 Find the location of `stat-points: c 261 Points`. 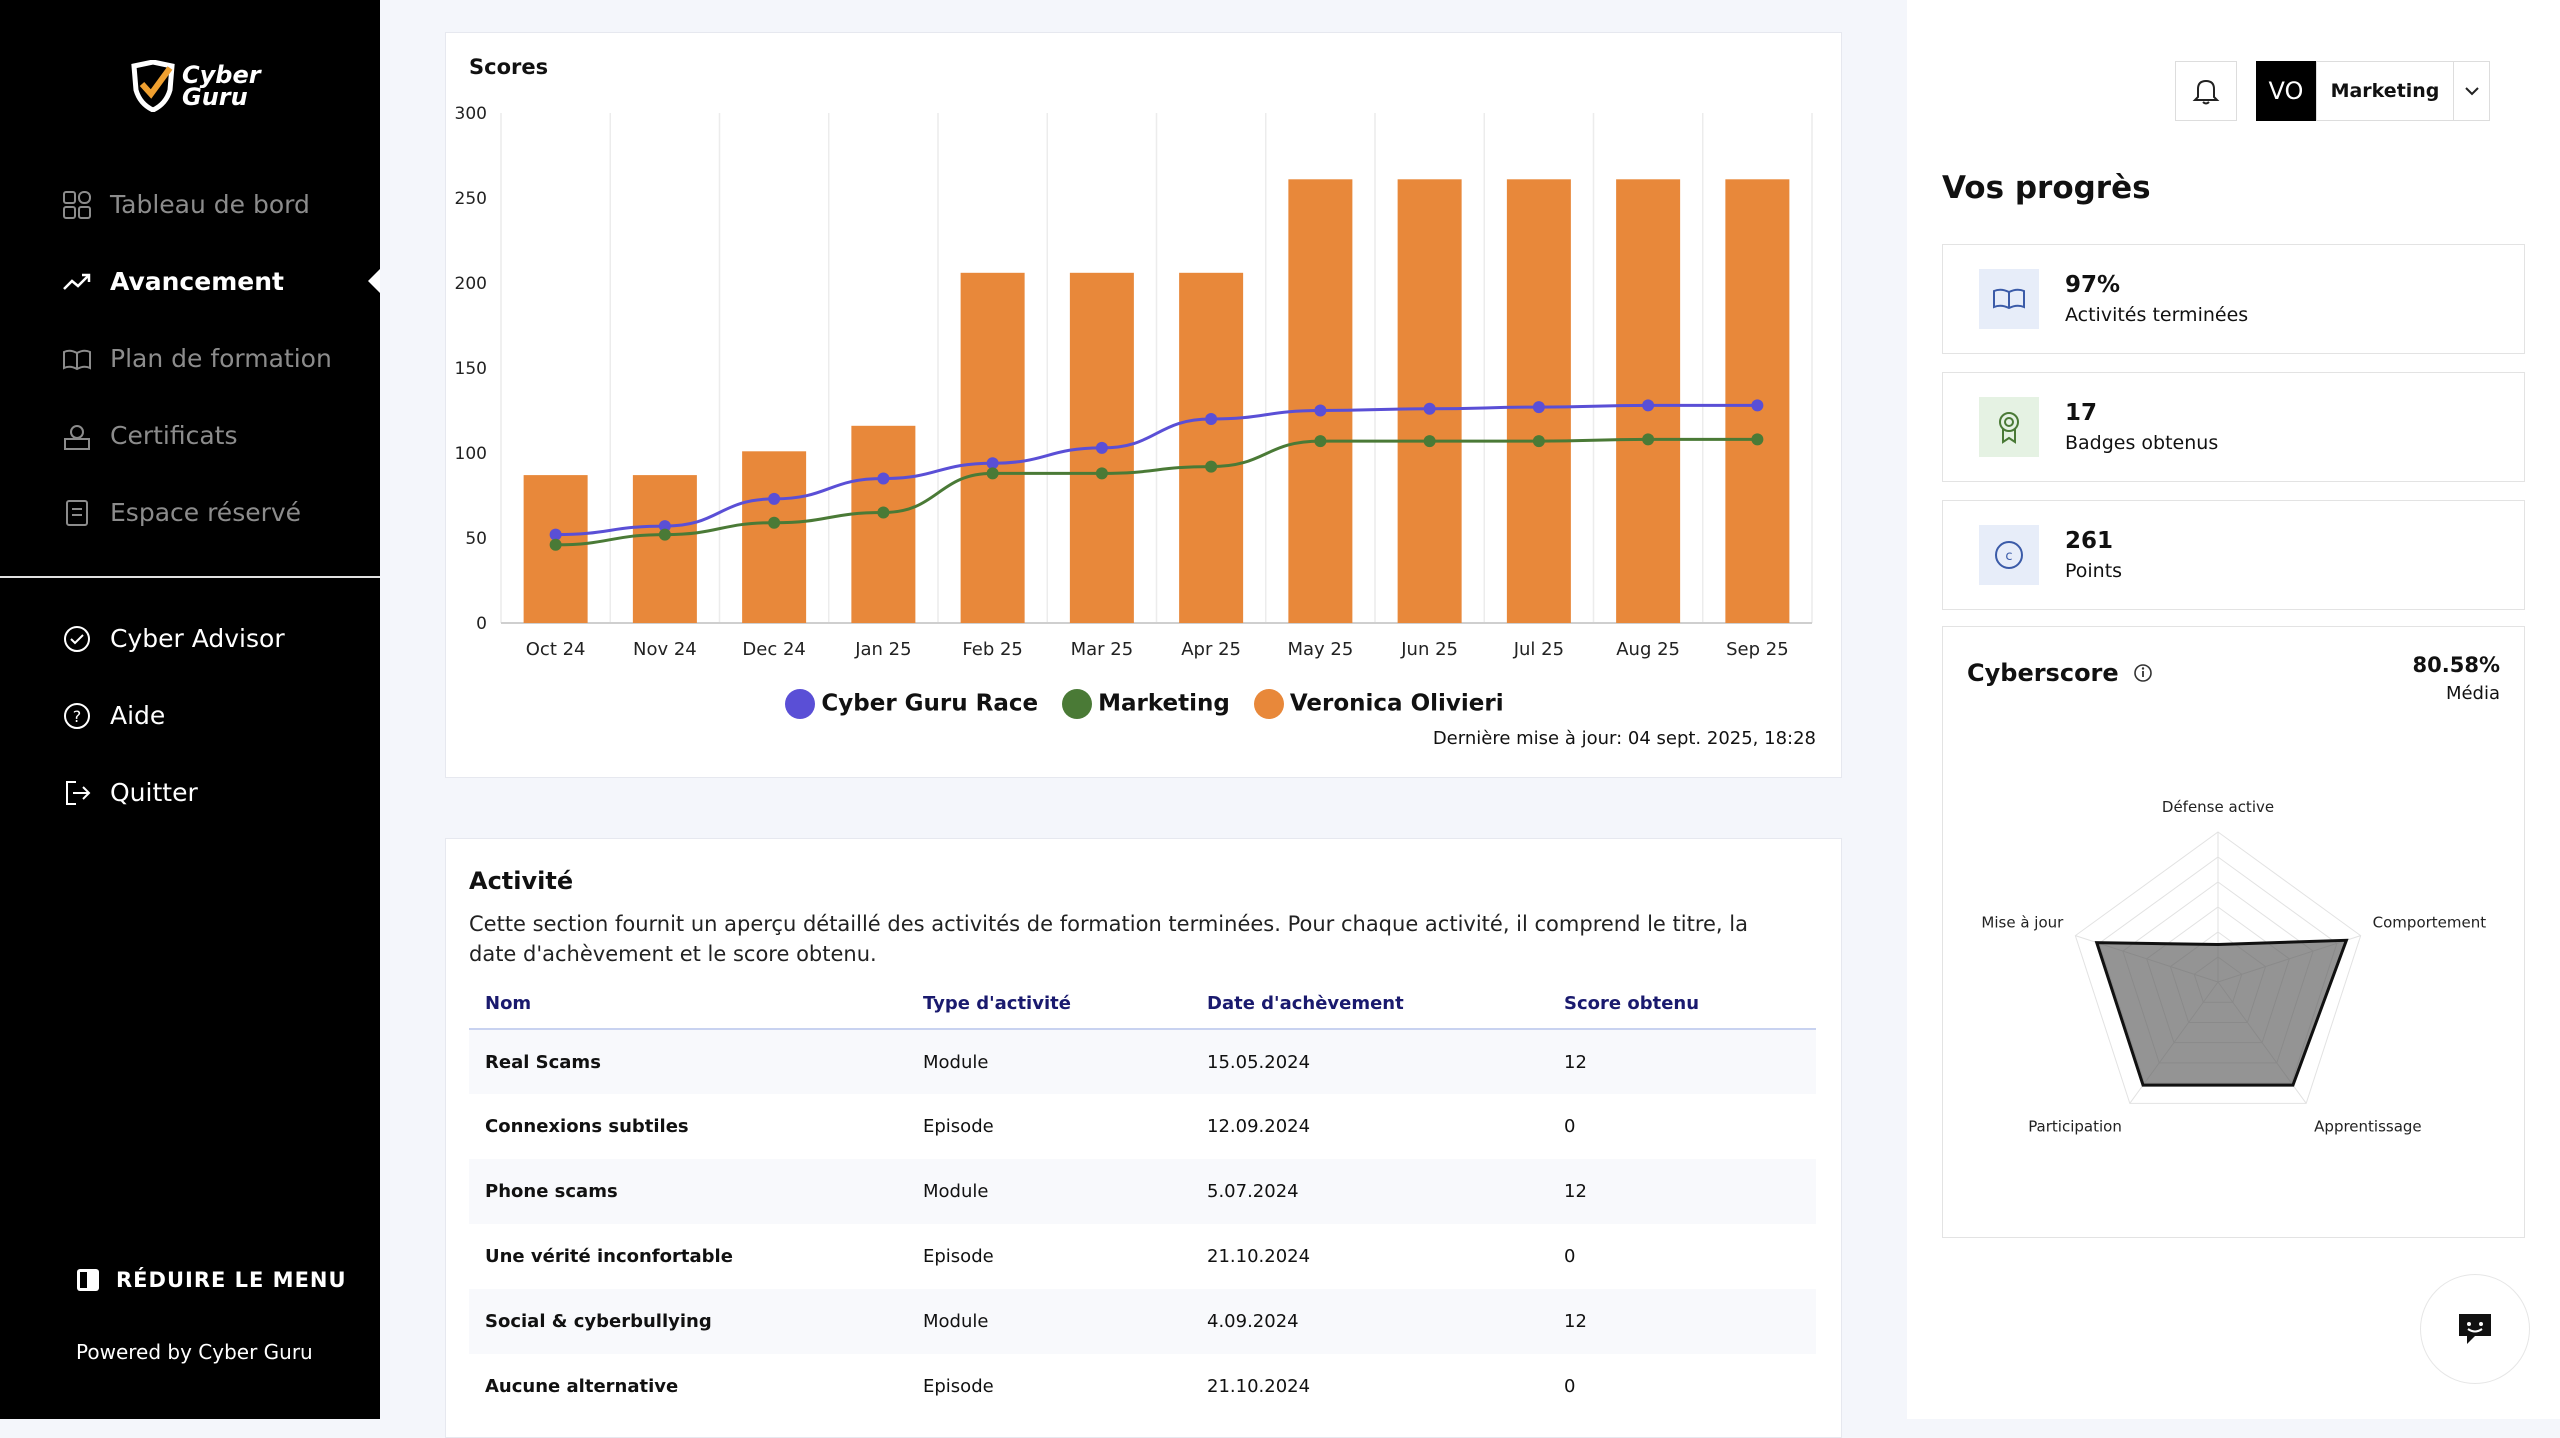

stat-points: c 261 Points is located at coordinates (2233, 555).